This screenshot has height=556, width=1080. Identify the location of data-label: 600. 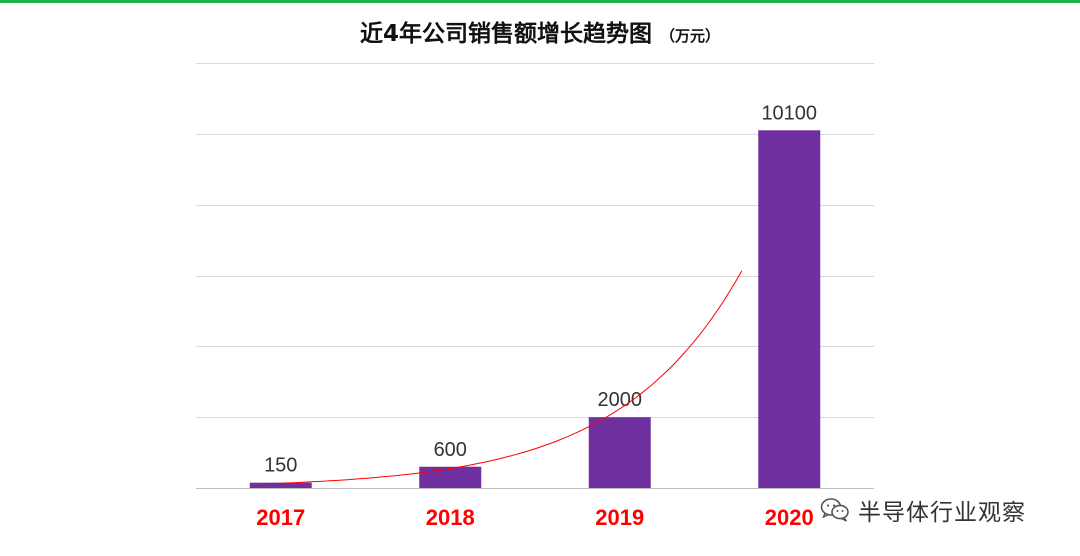
(450, 450).